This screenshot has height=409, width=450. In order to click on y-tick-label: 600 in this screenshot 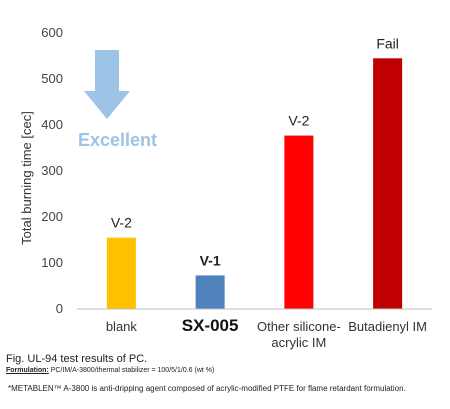, I will do `click(52, 32)`.